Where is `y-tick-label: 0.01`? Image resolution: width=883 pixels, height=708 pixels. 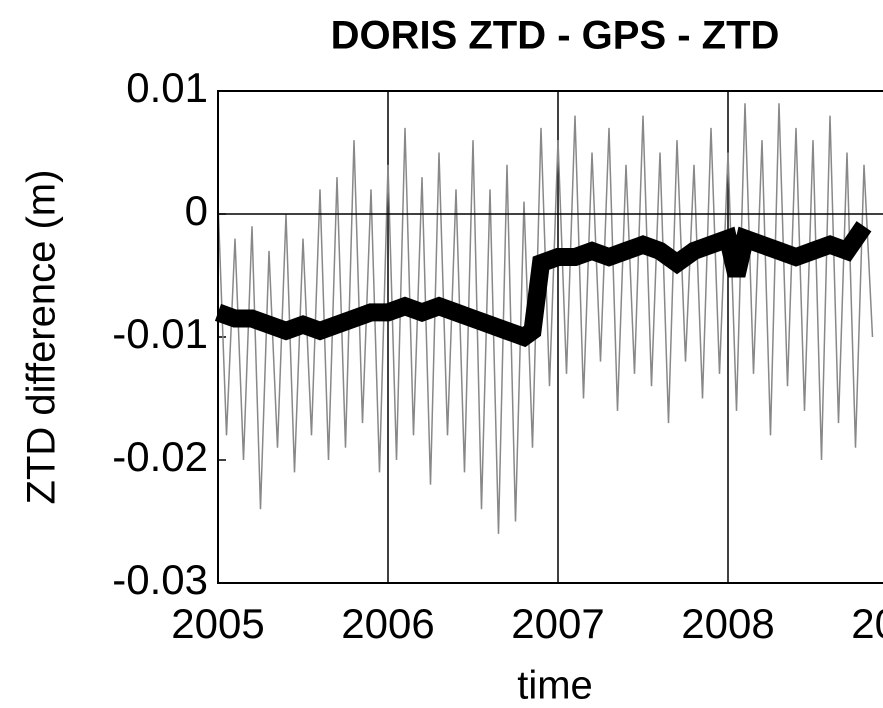 y-tick-label: 0.01 is located at coordinates (167, 87).